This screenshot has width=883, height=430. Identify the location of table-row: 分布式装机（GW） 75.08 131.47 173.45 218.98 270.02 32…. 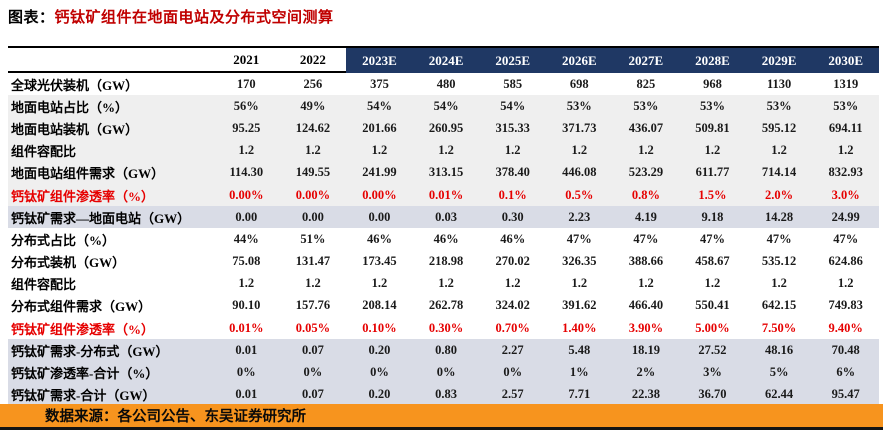
(443, 261).